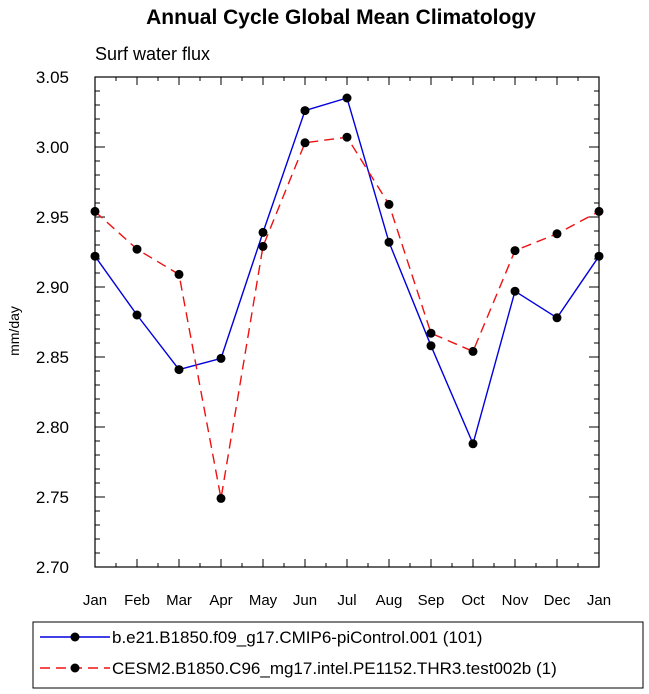 This screenshot has height=694, width=649. What do you see at coordinates (52, 147) in the screenshot?
I see `y-tick-label: 3.00` at bounding box center [52, 147].